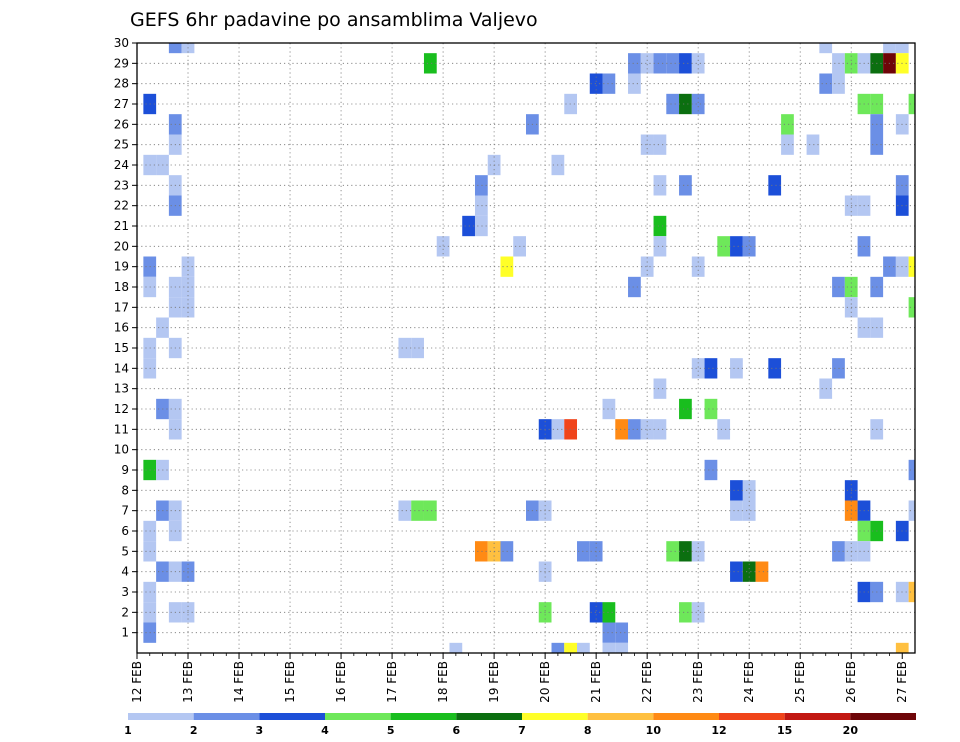 The image size is (960, 742). What do you see at coordinates (800, 682) in the screenshot?
I see `x-tick-label-13: 25 FEB` at bounding box center [800, 682].